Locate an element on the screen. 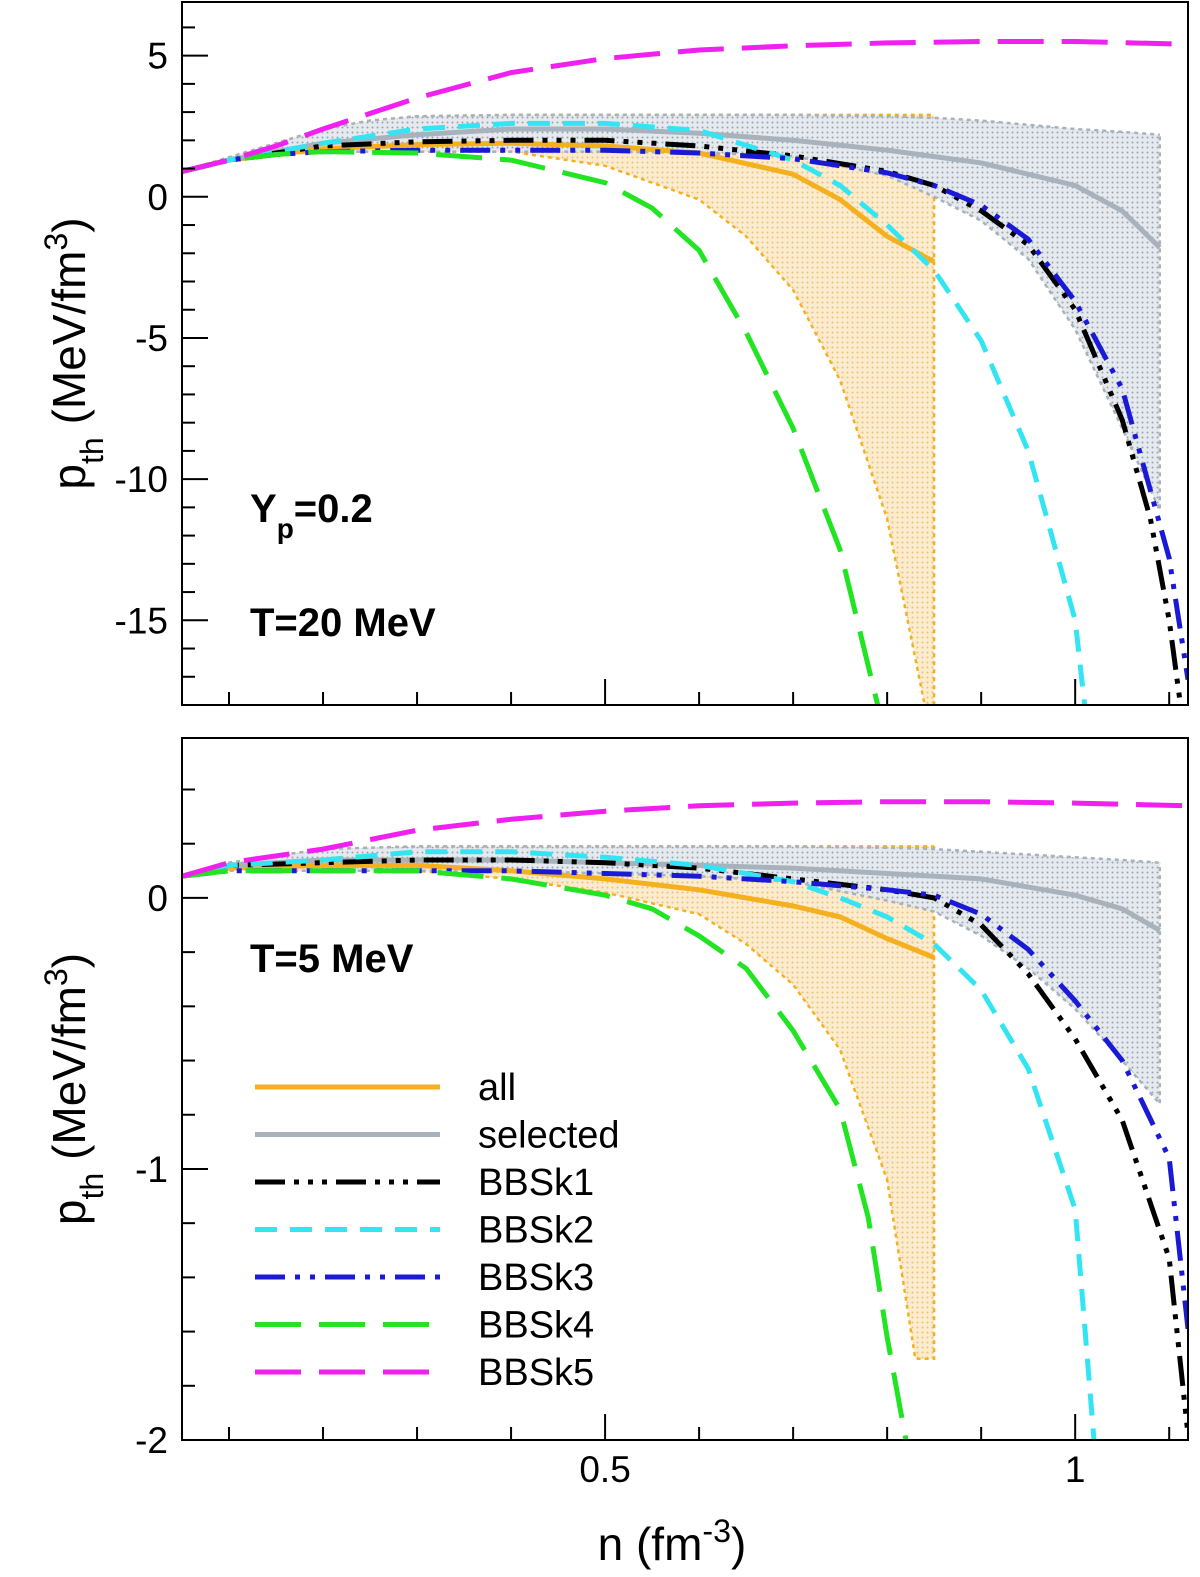  band-fill is located at coordinates (671, 975).